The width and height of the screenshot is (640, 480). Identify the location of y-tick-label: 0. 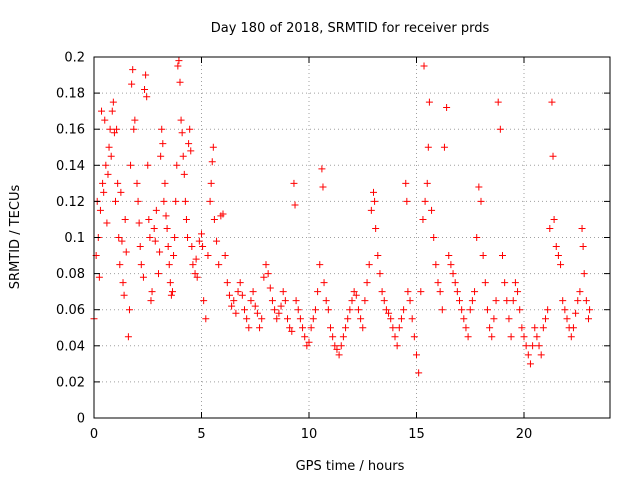
(81, 419).